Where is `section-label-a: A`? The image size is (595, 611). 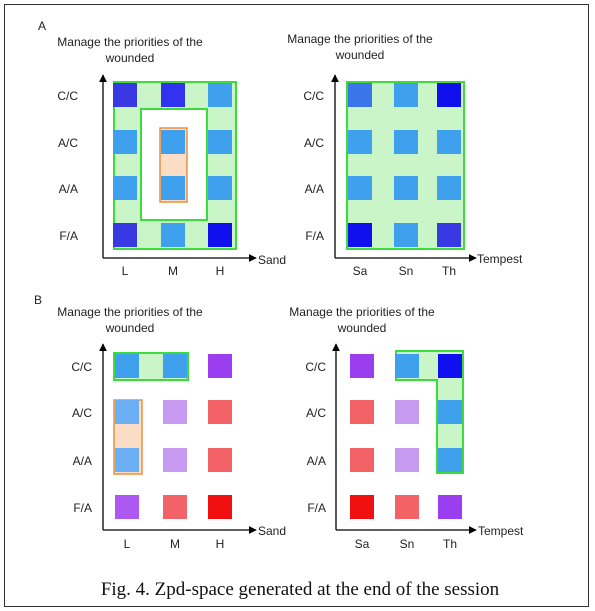
section-label-a: A is located at coordinates (42, 26).